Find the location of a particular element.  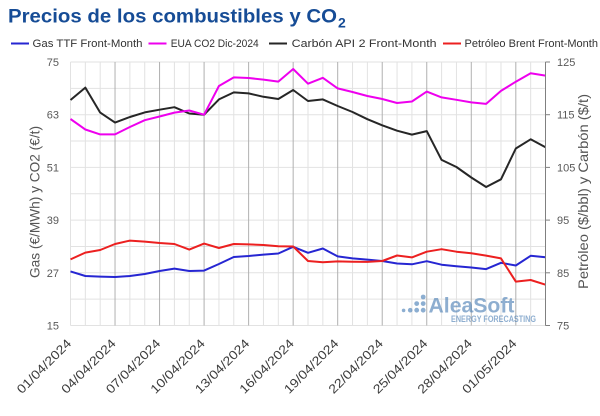

svg-text: 27 is located at coordinates (53, 274).